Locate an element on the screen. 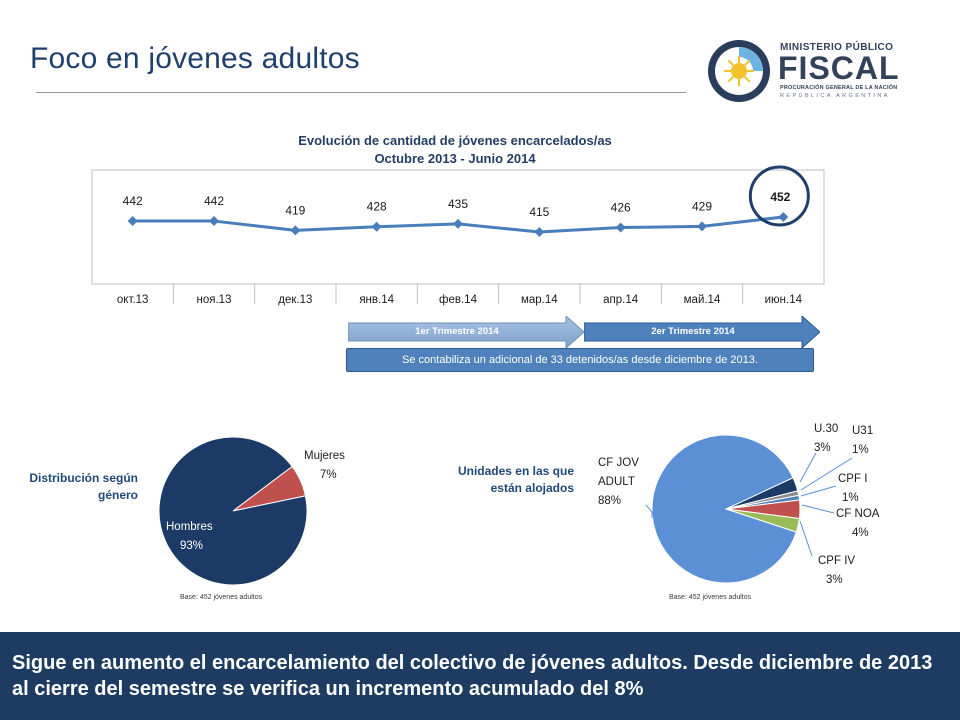  pie-label-u30: U.30 3% is located at coordinates (826, 439).